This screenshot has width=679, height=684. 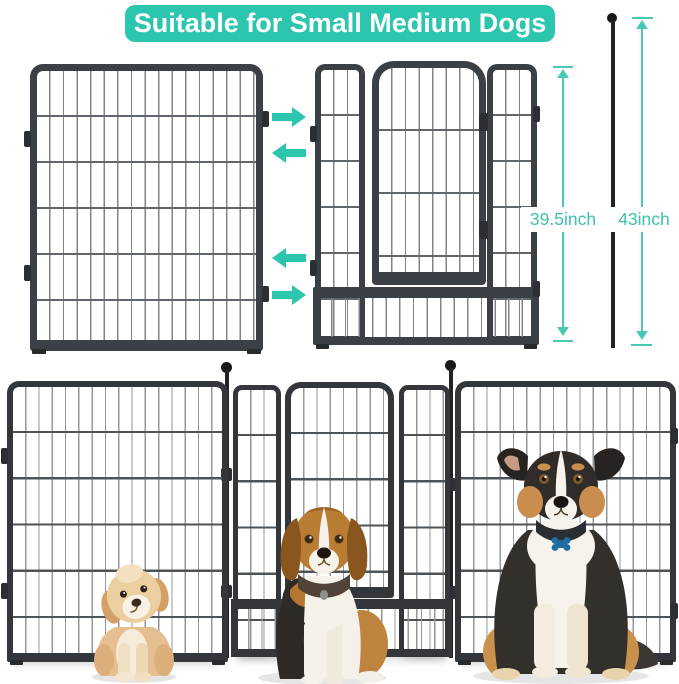 What do you see at coordinates (563, 203) in the screenshot?
I see `measure-line-panel` at bounding box center [563, 203].